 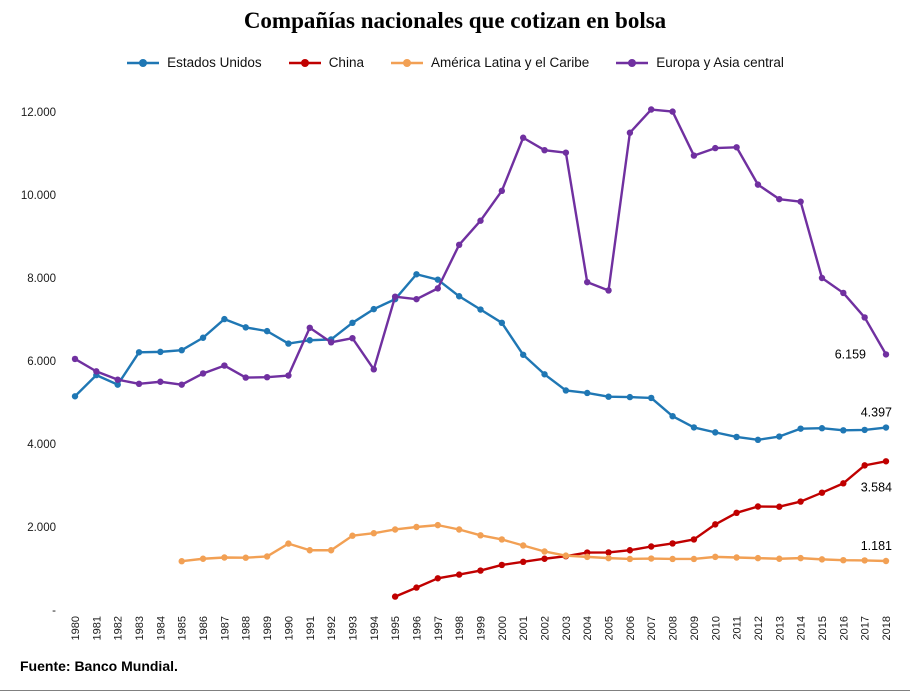 What do you see at coordinates (699, 62) in the screenshot?
I see `legend-item-europa-asia-central: Europa y Asia central` at bounding box center [699, 62].